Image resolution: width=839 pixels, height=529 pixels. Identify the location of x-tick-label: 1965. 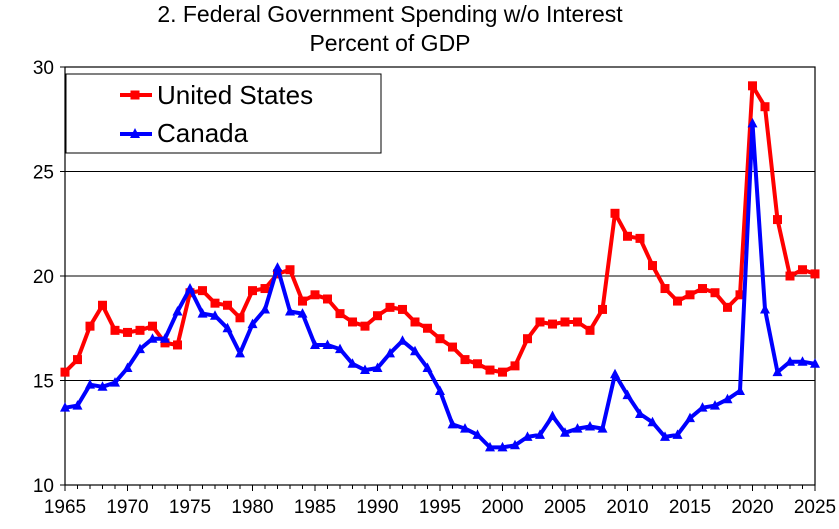
(65, 507).